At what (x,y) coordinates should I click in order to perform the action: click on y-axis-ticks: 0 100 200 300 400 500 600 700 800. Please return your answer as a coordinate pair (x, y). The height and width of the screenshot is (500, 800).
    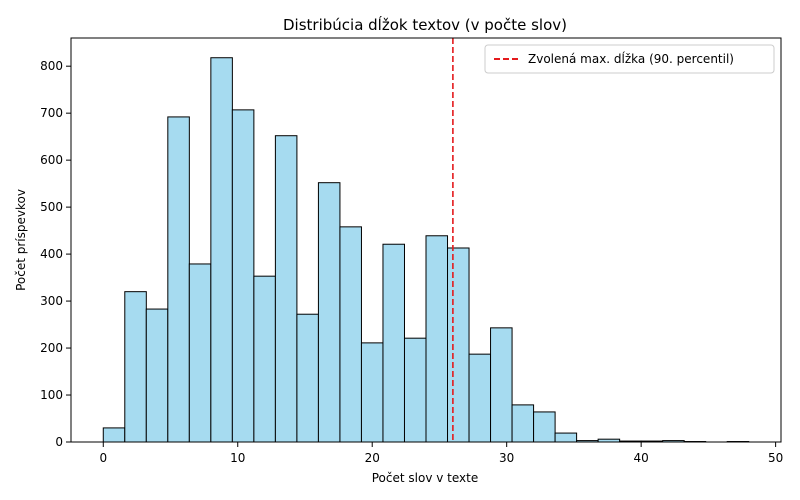
    Looking at the image, I should click on (55, 254).